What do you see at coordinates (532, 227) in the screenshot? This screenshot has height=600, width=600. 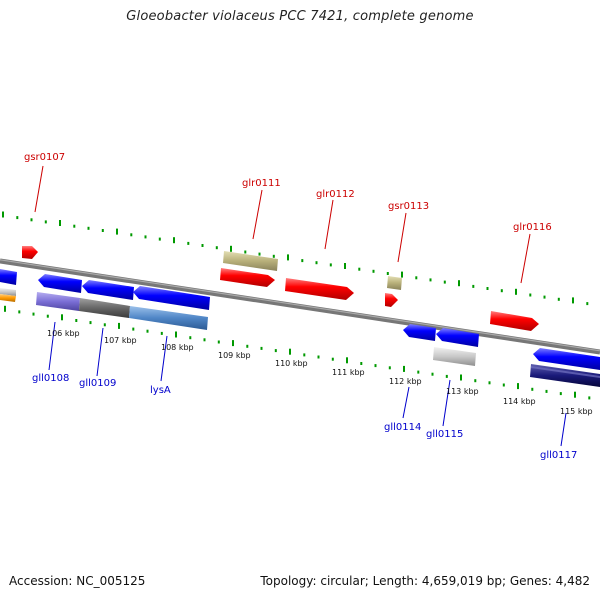 I see `gene-label-glr0116: glr0116` at bounding box center [532, 227].